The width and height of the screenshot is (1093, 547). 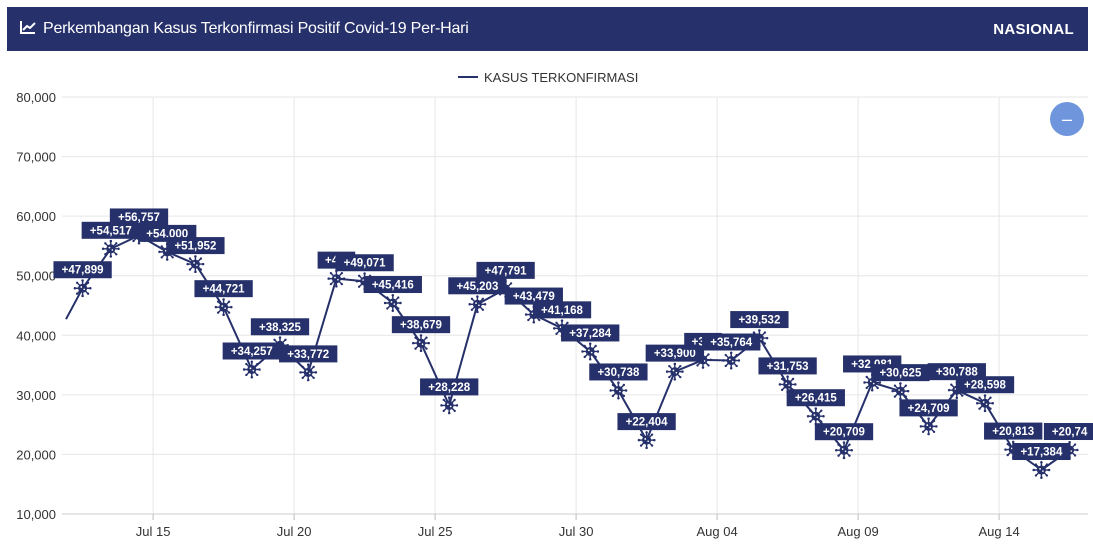 I want to click on data-label: +20,74, so click(x=1068, y=432).